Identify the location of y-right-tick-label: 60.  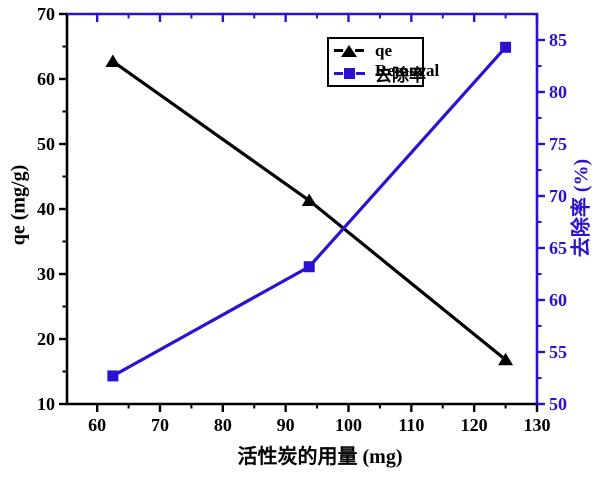
(558, 300).